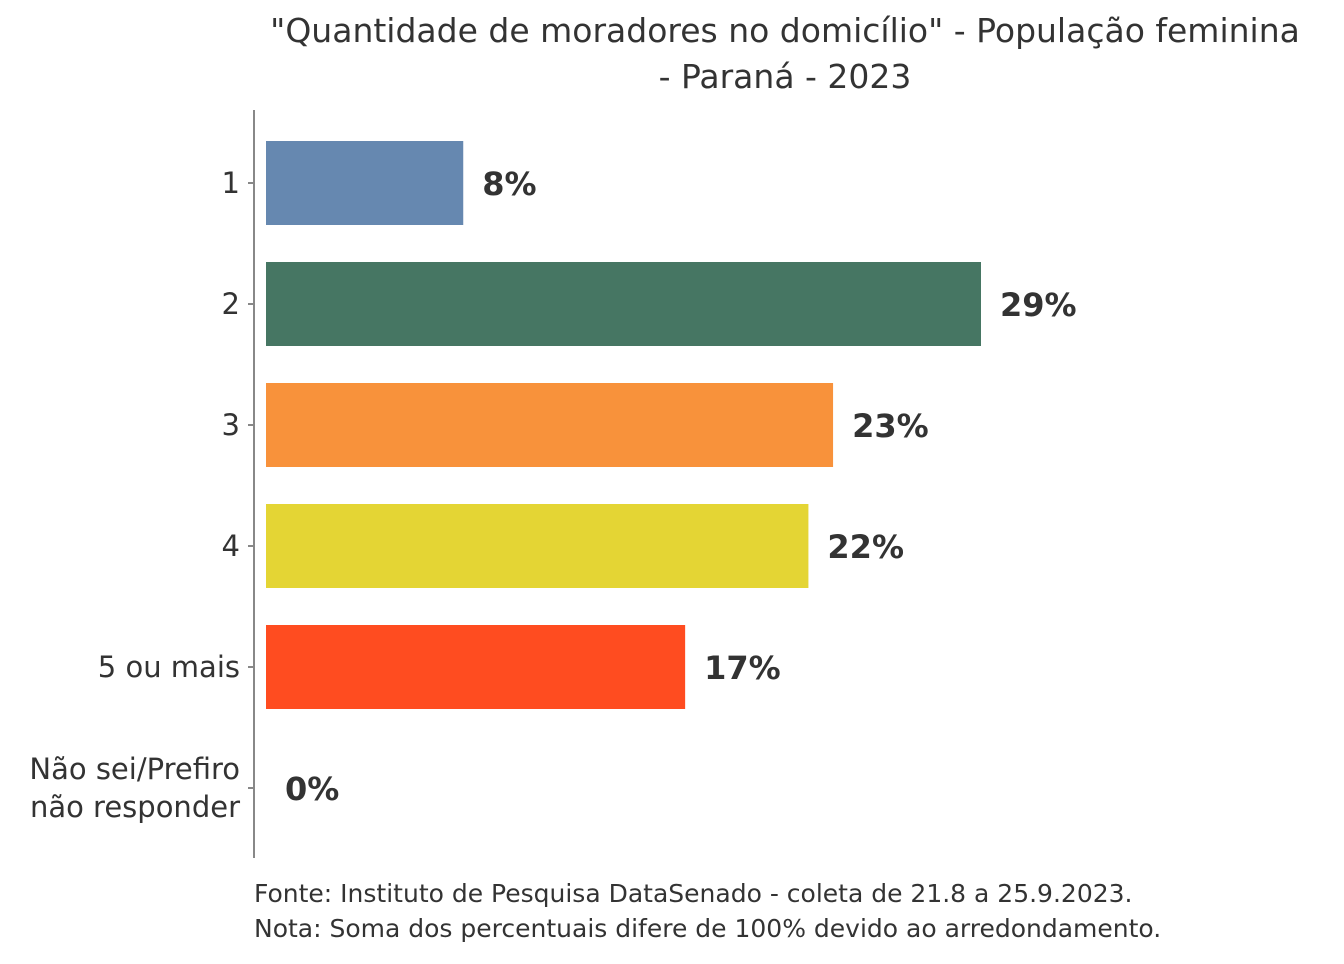  Describe the element at coordinates (231, 304) in the screenshot. I see `category-label: 2` at that location.